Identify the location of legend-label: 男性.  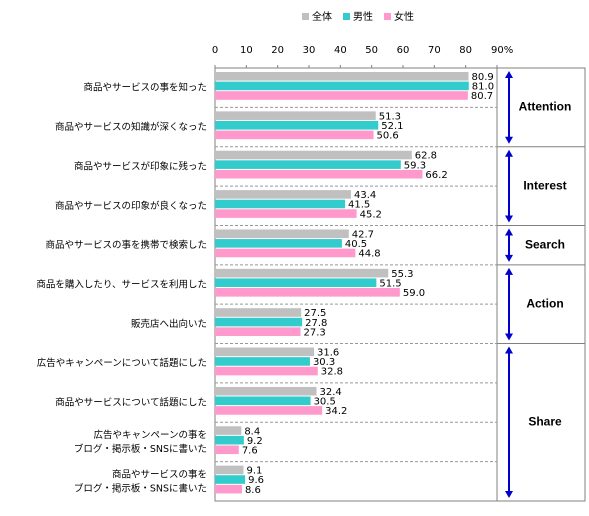
(363, 16).